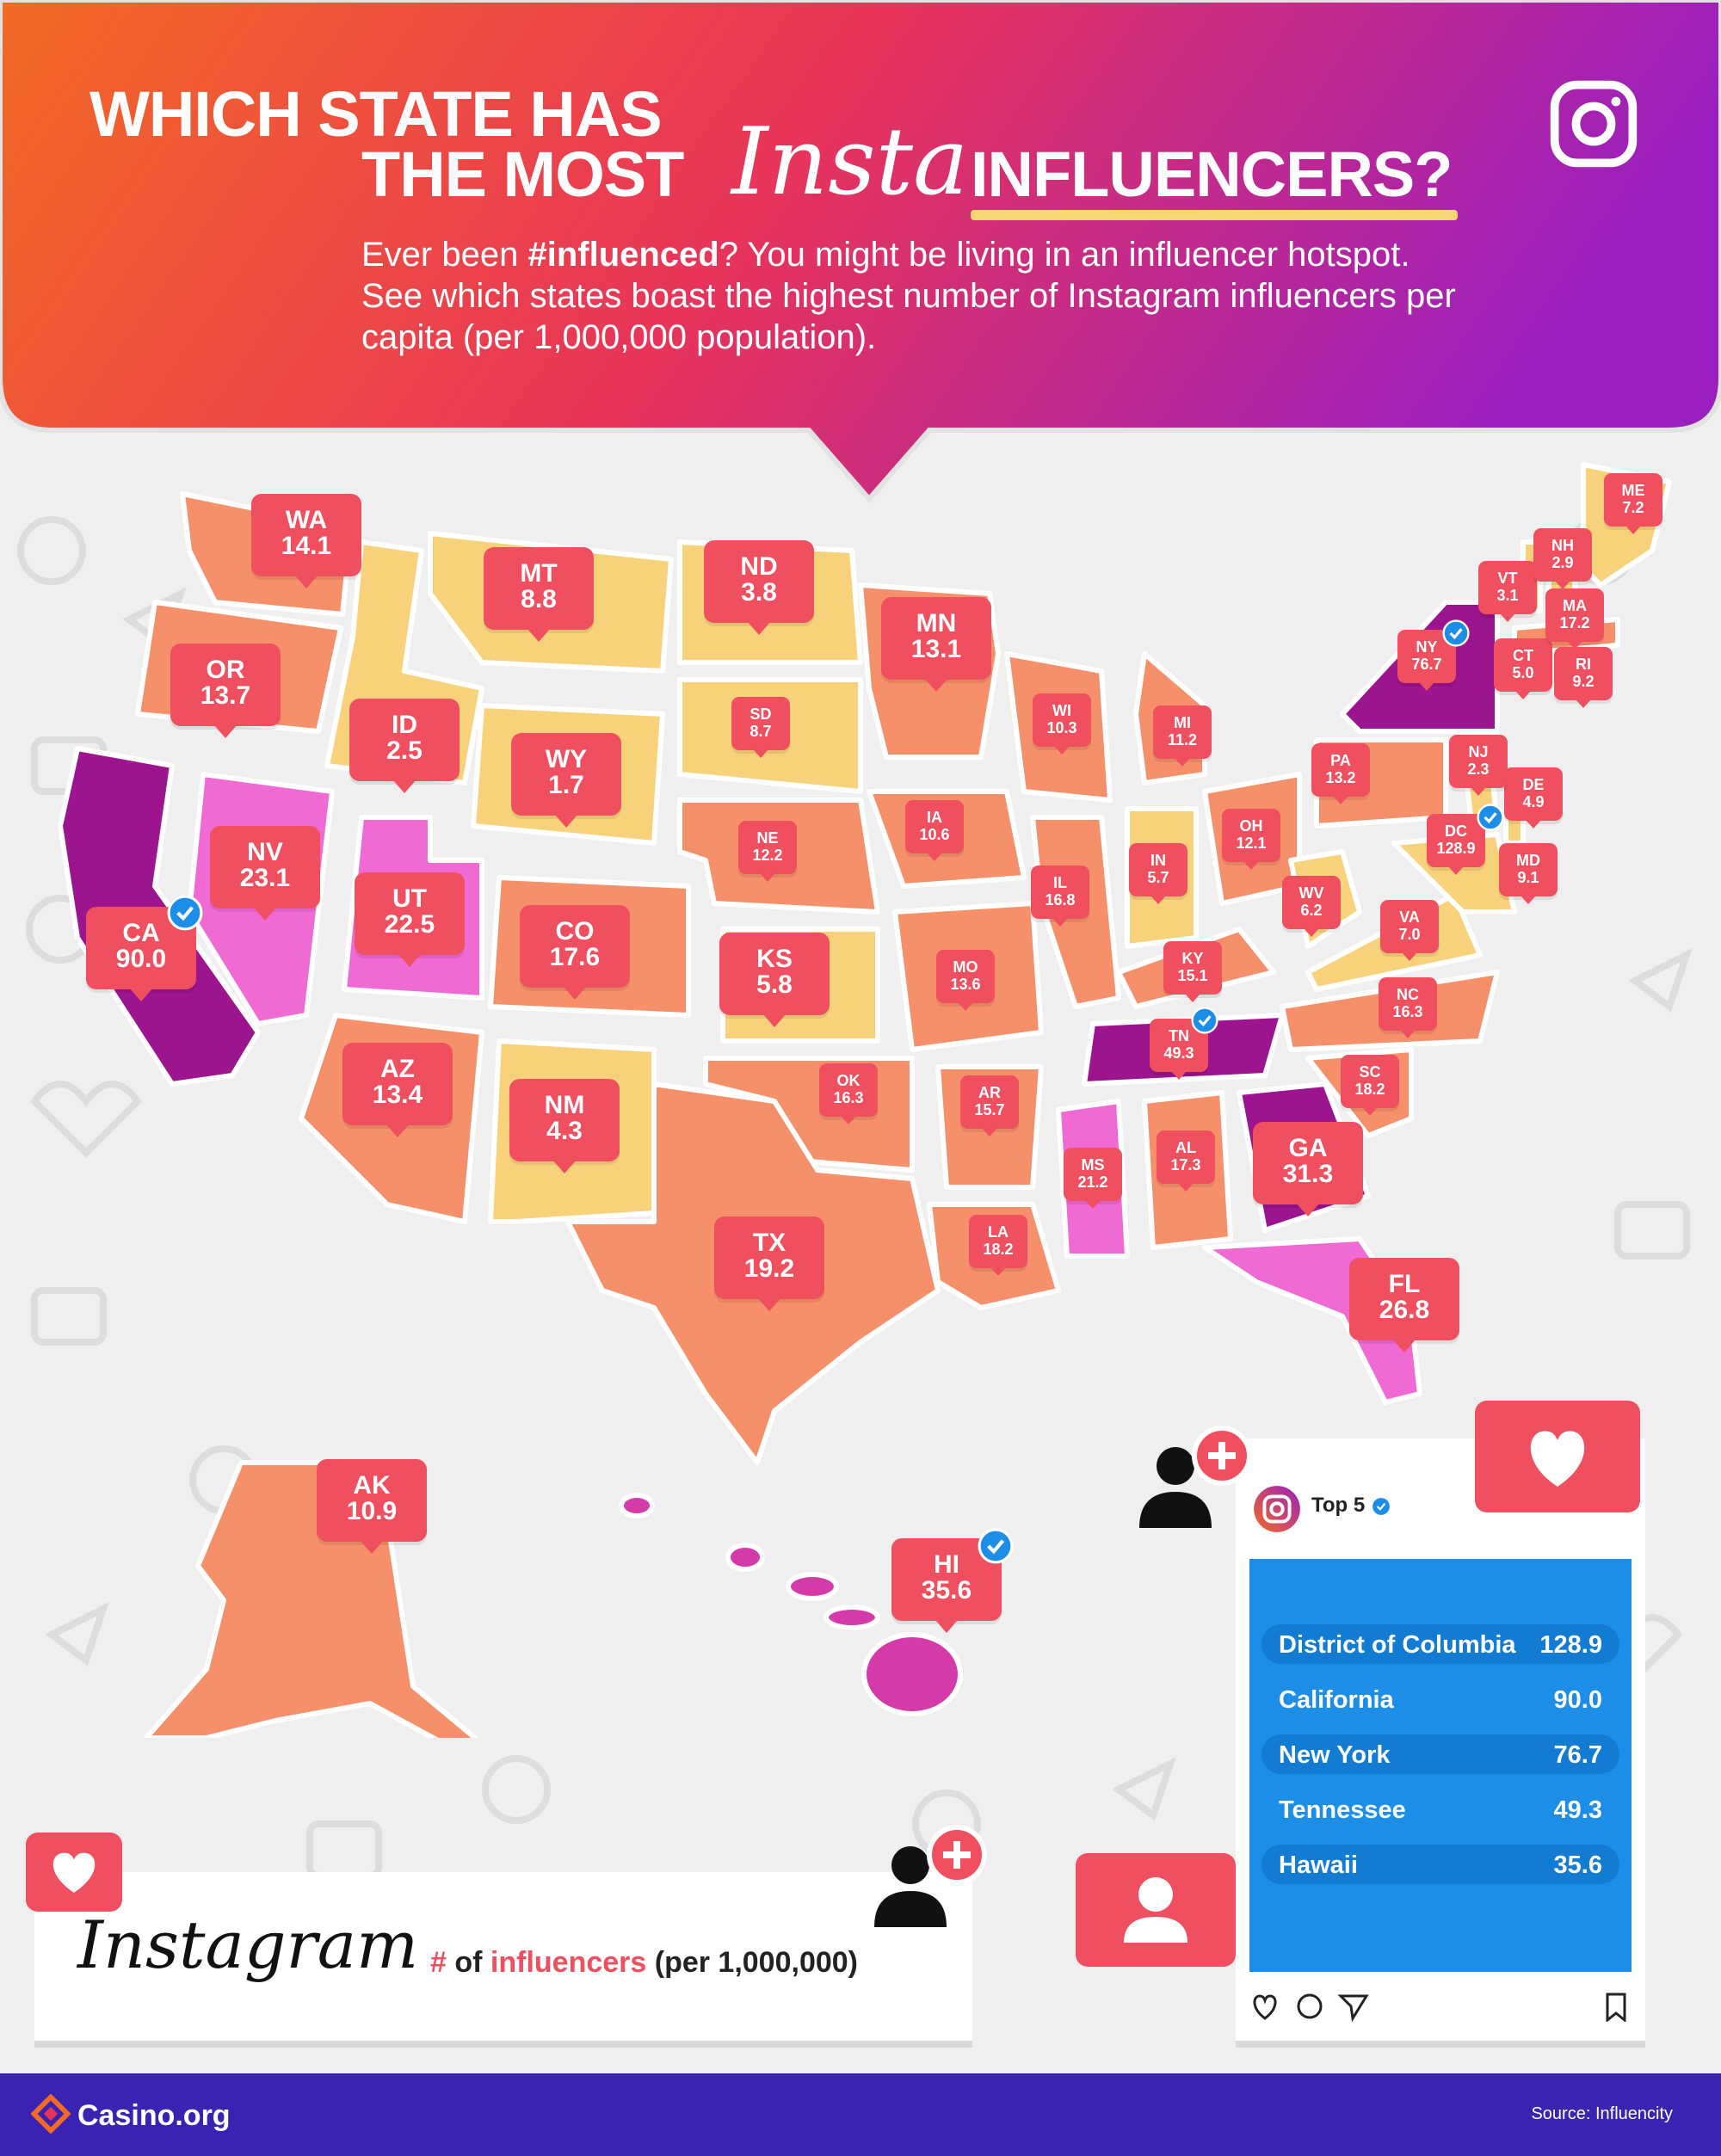 This screenshot has width=1721, height=2156. Describe the element at coordinates (769, 1264) in the screenshot. I see `state-label-tx: TX 19.2` at that location.